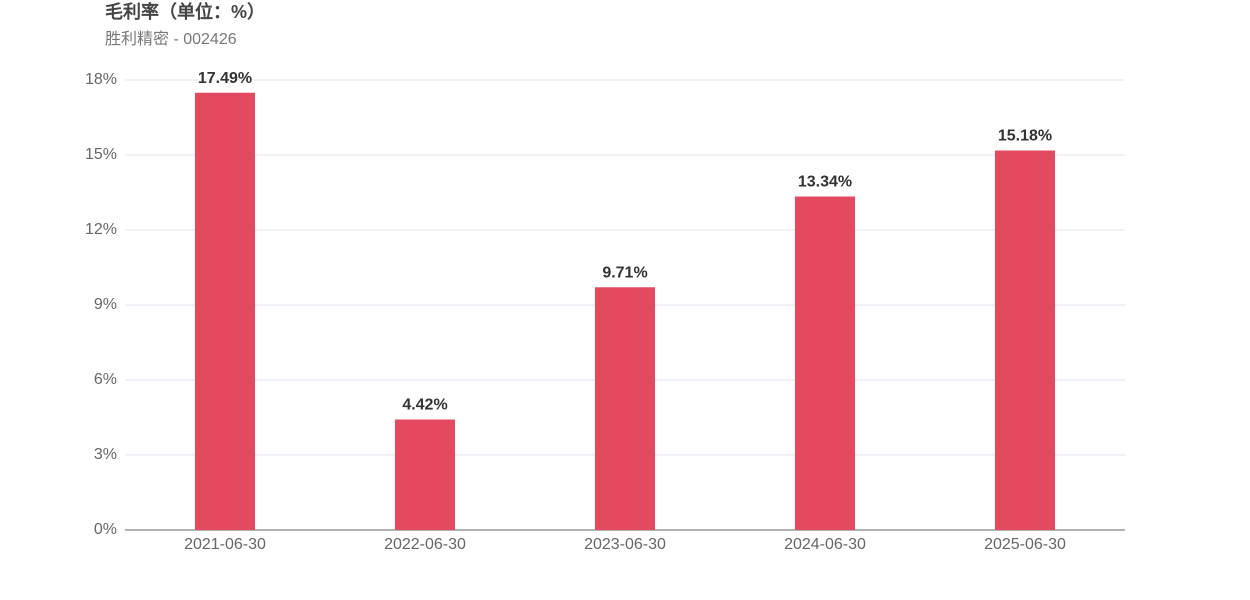 Image resolution: width=1250 pixels, height=600 pixels. Describe the element at coordinates (625, 544) in the screenshot. I see `x-tick-label: 2023-06-30` at that location.